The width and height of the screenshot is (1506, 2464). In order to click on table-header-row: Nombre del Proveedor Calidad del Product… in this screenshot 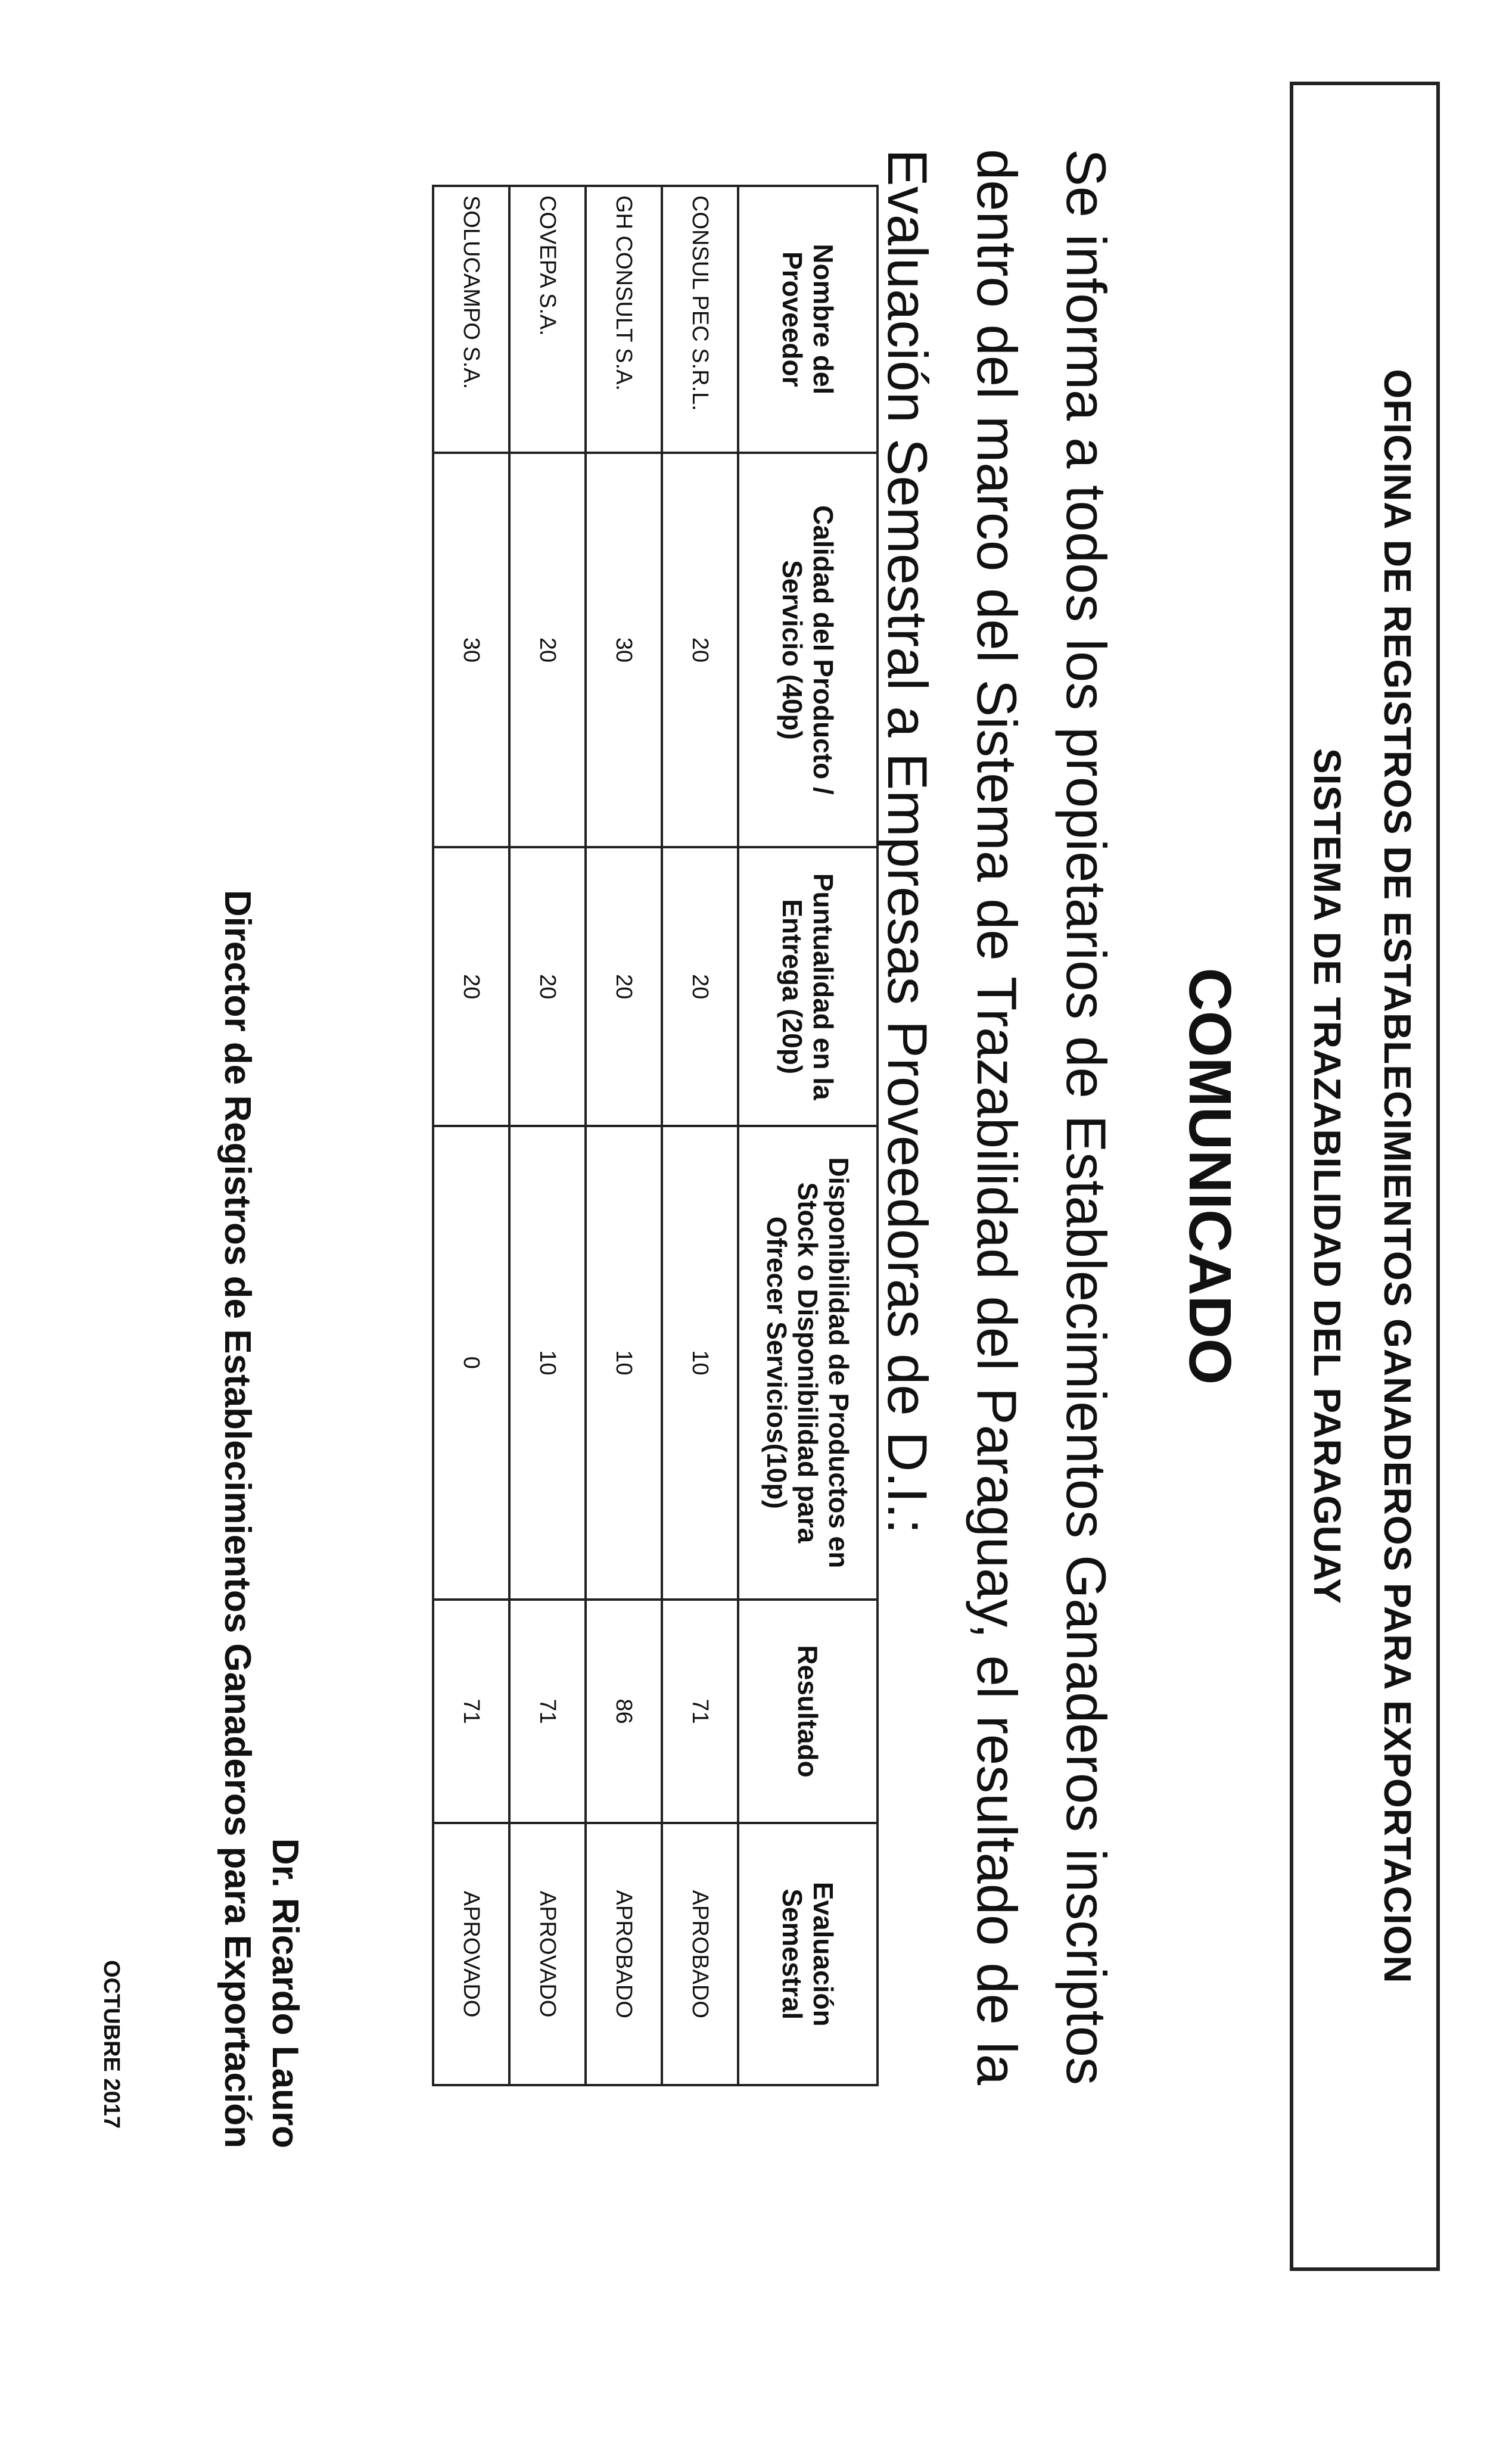, I will do `click(808, 1135)`.